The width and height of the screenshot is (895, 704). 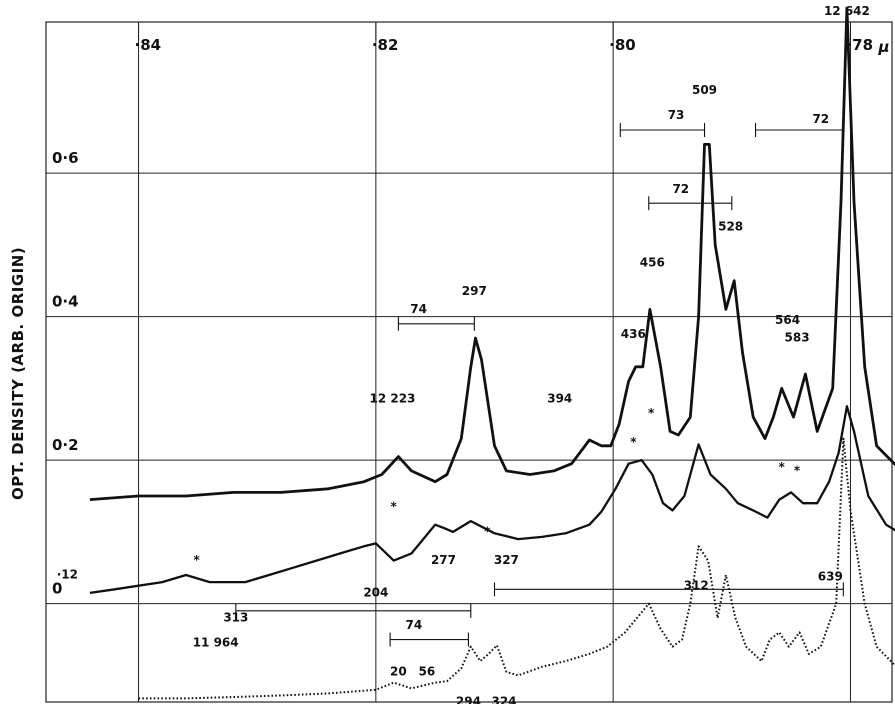 What do you see at coordinates (503, 699) in the screenshot?
I see `peak-label: 324` at bounding box center [503, 699].